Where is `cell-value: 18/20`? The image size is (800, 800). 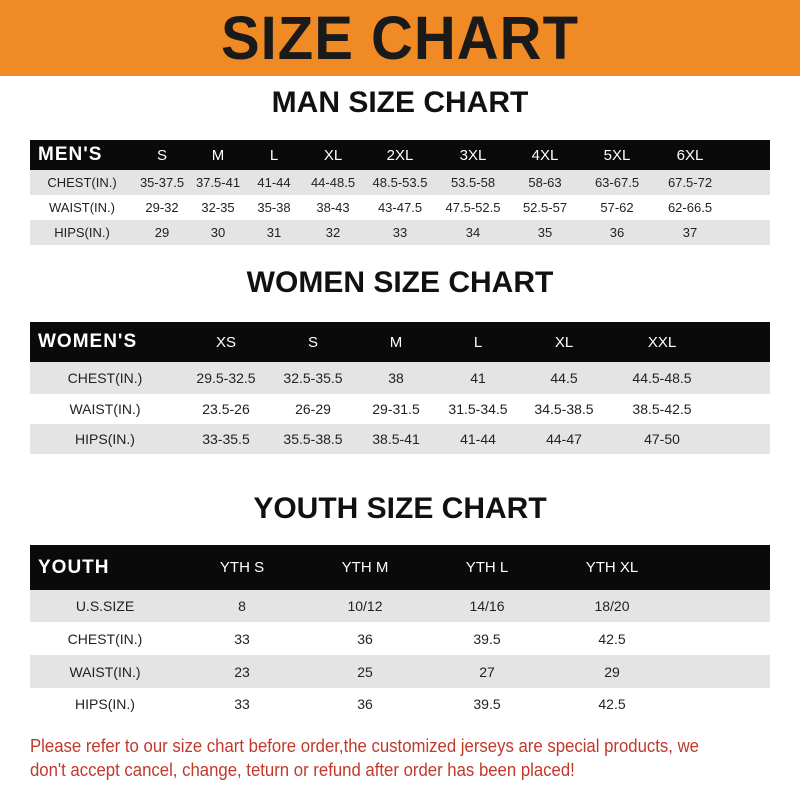
cell-value: 18/20 is located at coordinates (612, 606).